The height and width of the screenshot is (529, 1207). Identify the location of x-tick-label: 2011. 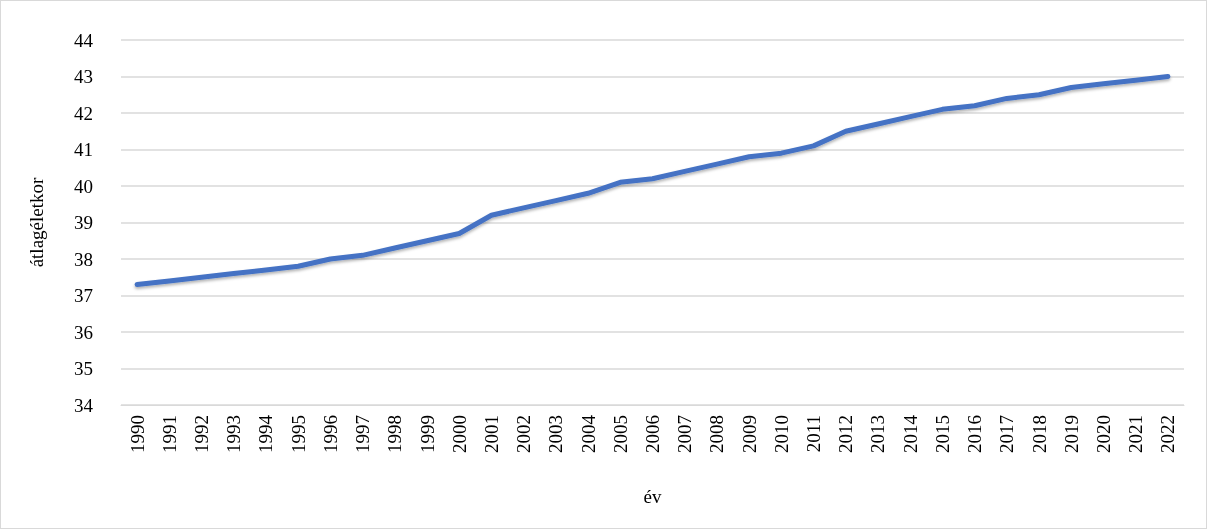
(814, 434).